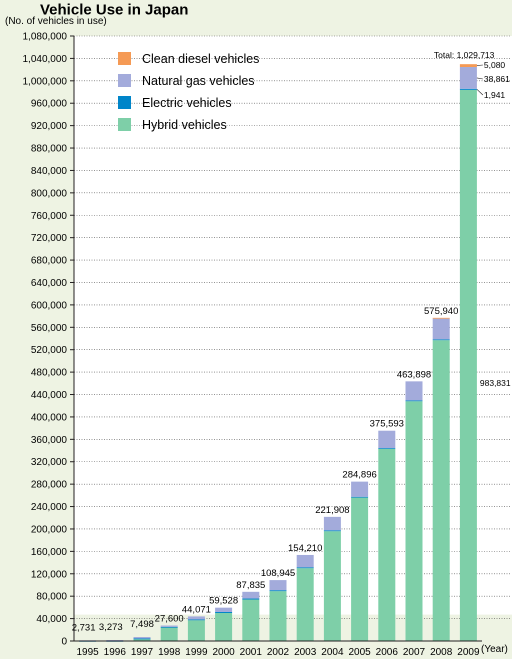 This screenshot has width=512, height=659. Describe the element at coordinates (332, 510) in the screenshot. I see `total-label: 221,908` at that location.